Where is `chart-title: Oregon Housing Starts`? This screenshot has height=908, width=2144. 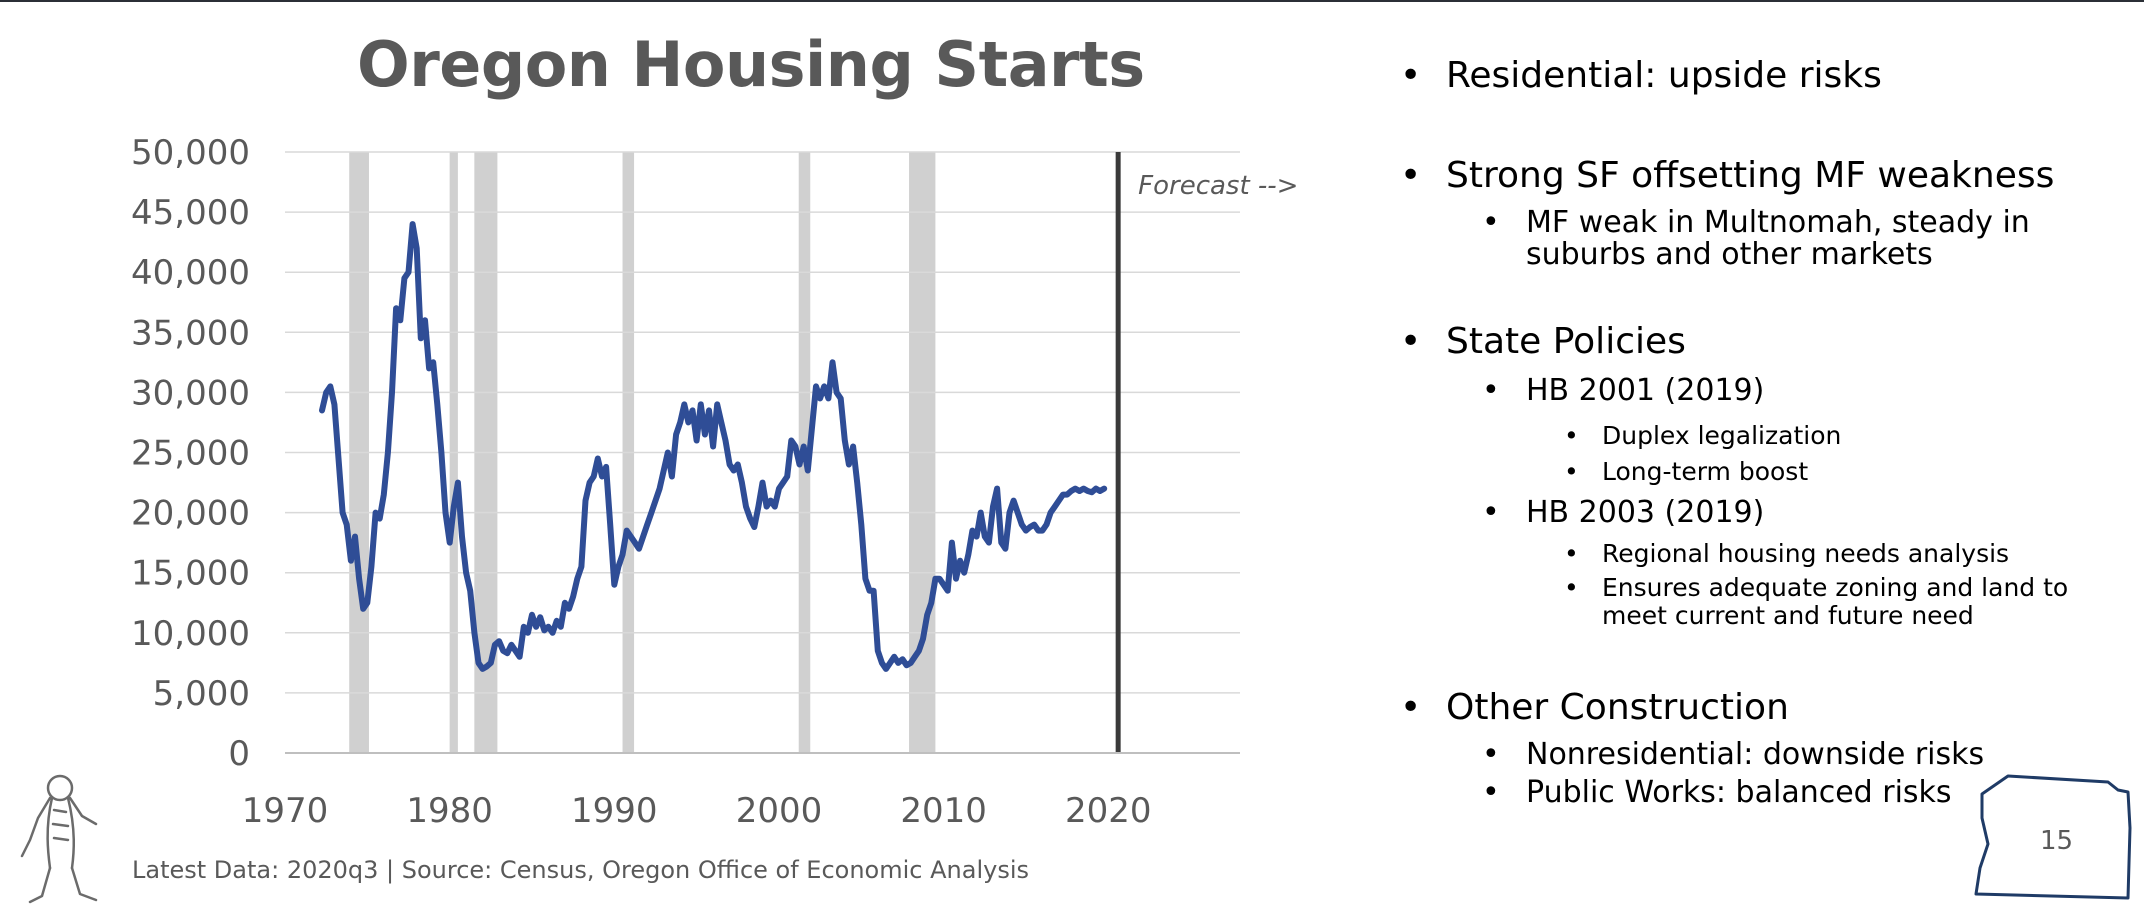
chart-title: Oregon Housing Starts is located at coordinates (751, 64).